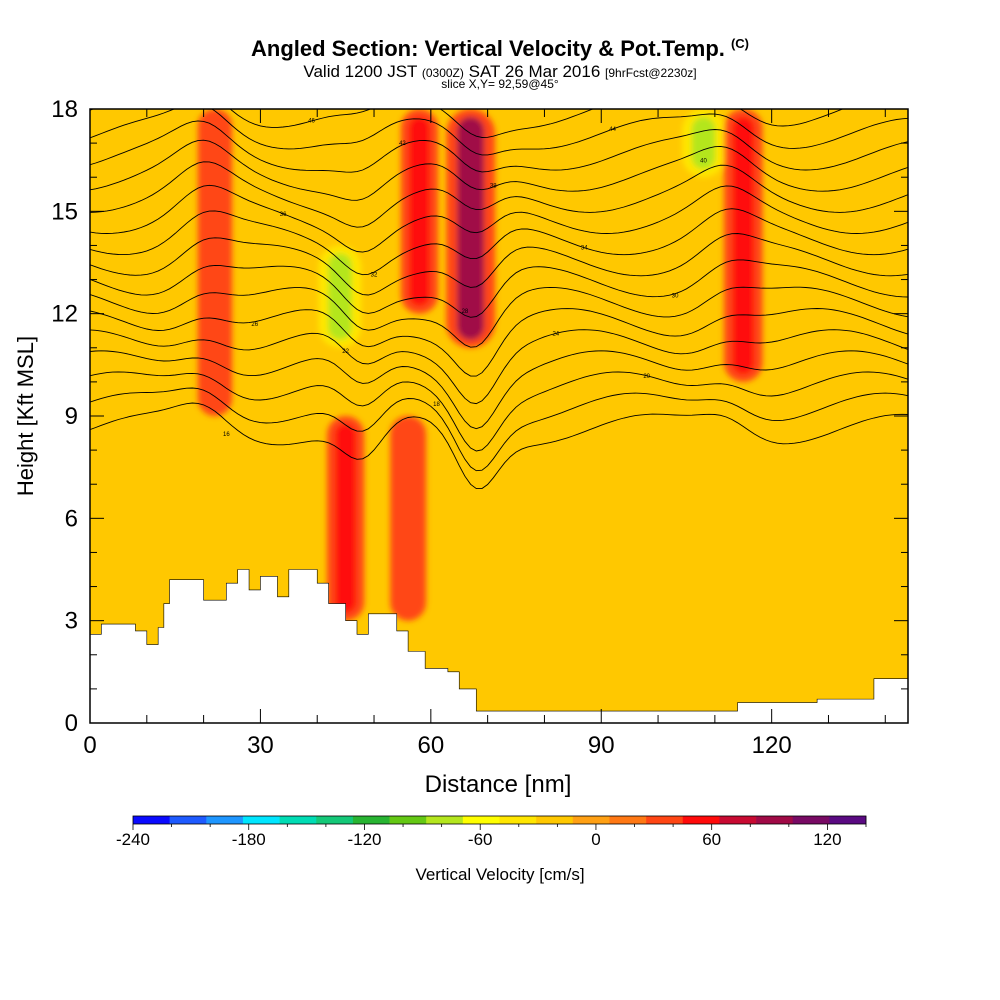 This screenshot has width=1000, height=1000. I want to click on isentrope-label: 24, so click(555, 334).